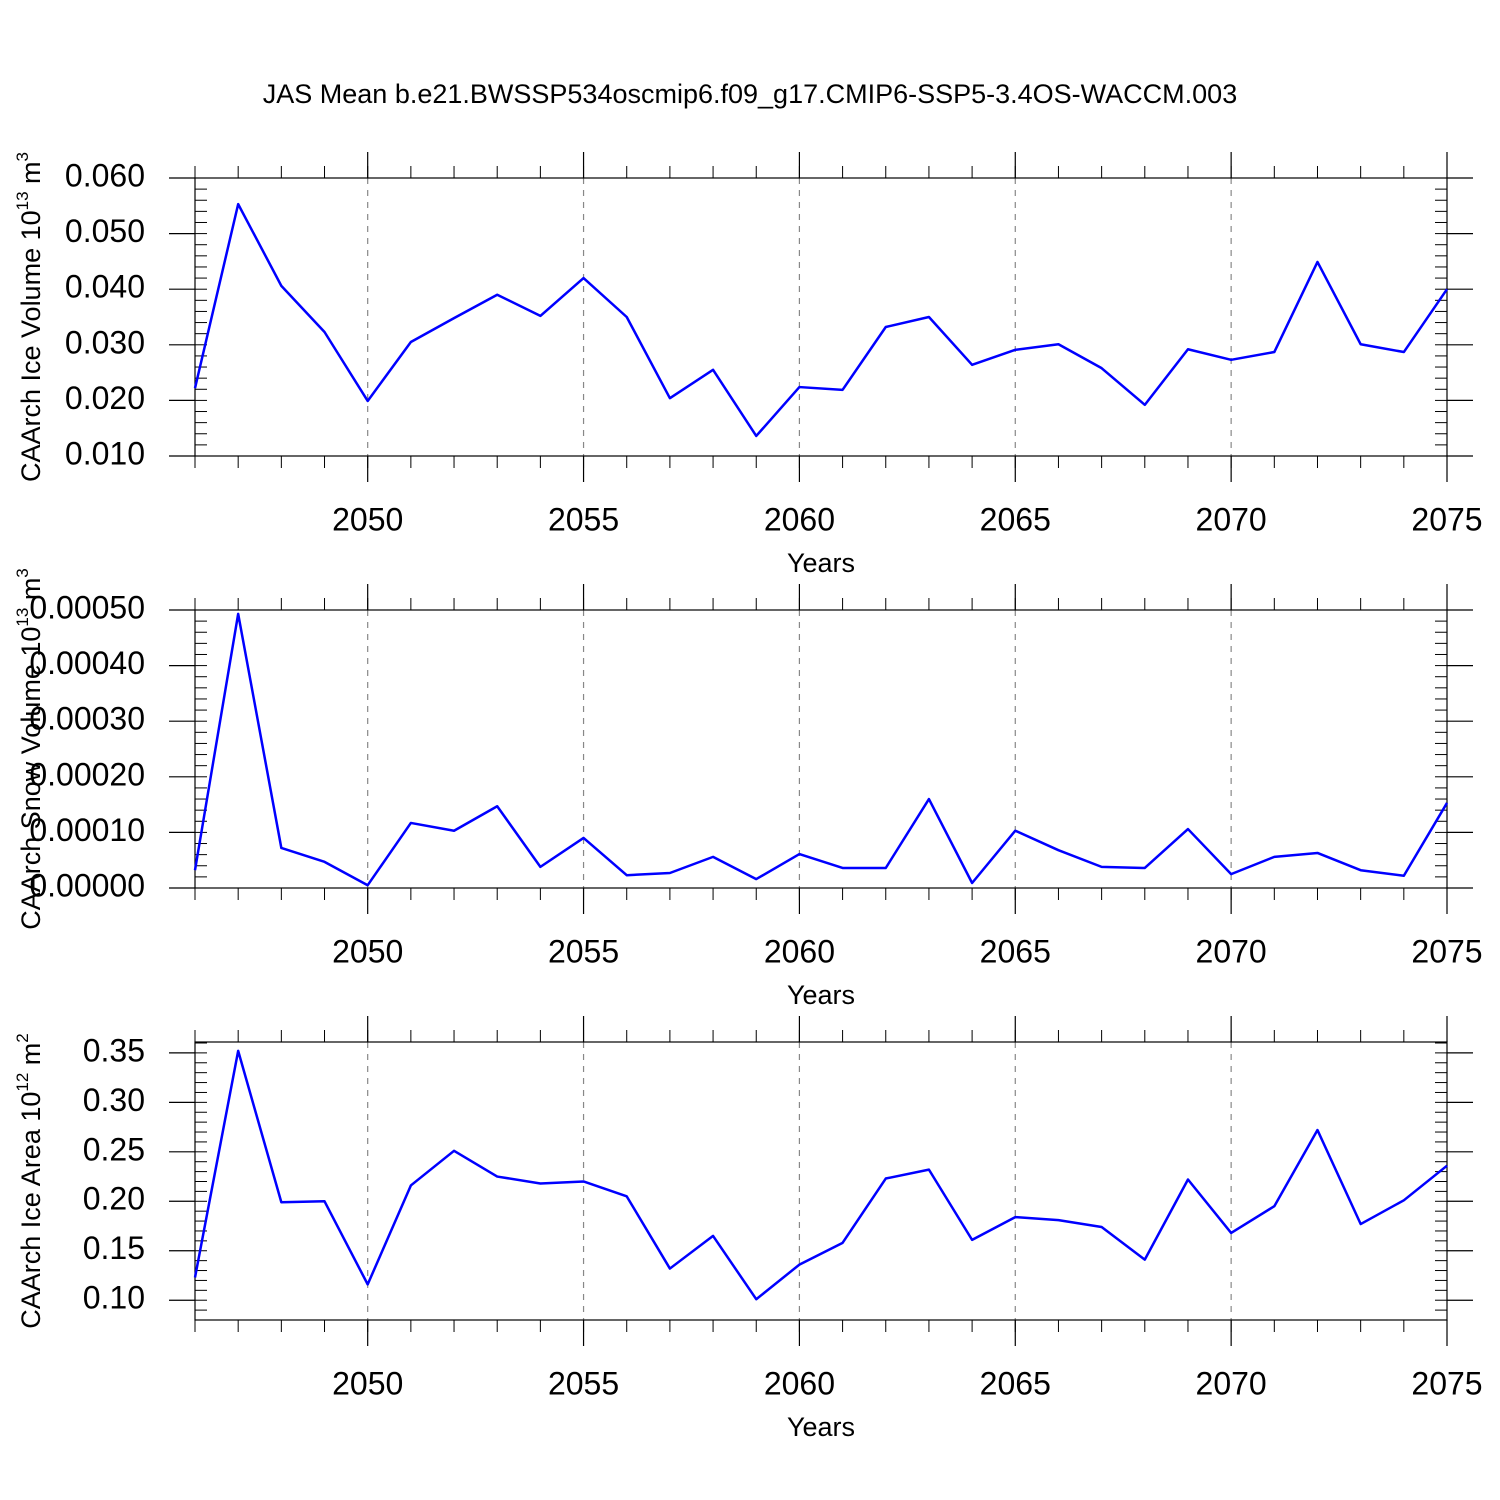  Describe the element at coordinates (87, 885) in the screenshot. I see `y-tick-label: 0.00000` at that location.